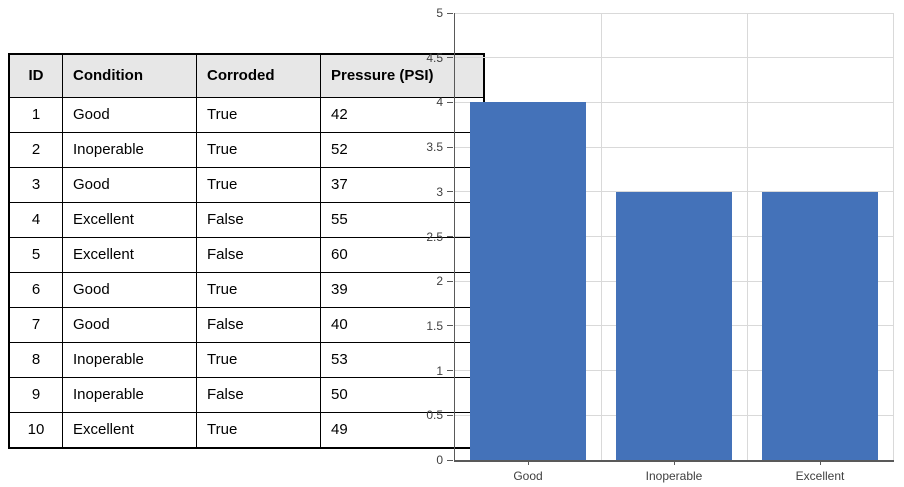 The height and width of the screenshot is (487, 904). I want to click on x-axis-line, so click(673, 461).